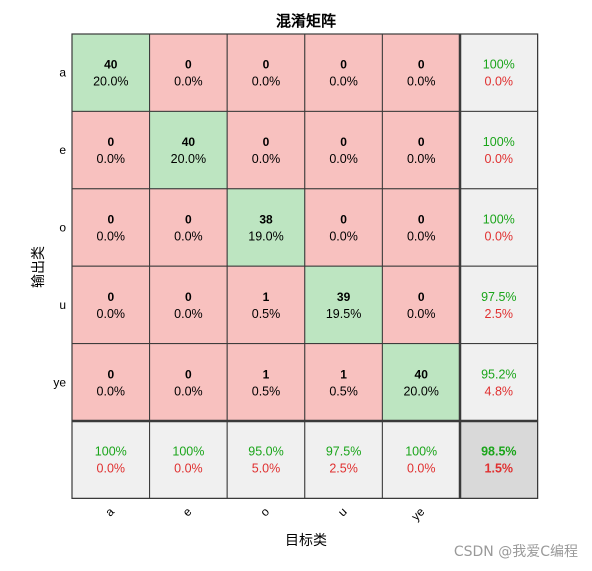 This screenshot has width=592, height=571. I want to click on cell-count: 39, so click(344, 297).